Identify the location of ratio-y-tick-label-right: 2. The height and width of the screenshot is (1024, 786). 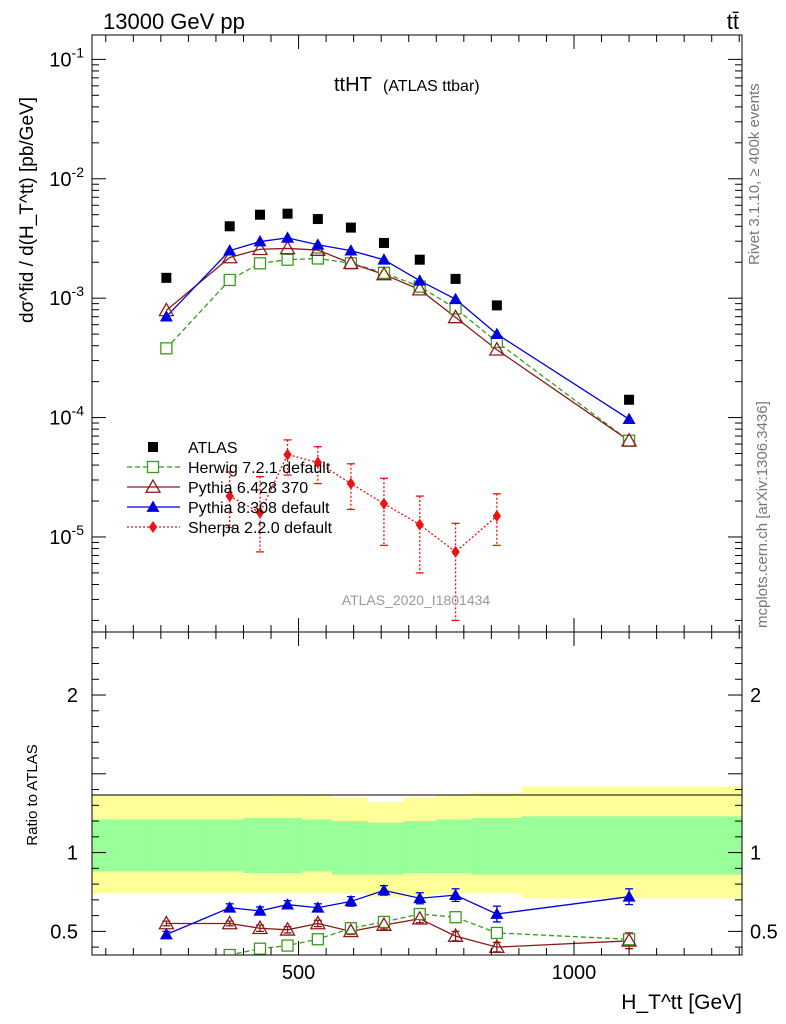
(755, 696).